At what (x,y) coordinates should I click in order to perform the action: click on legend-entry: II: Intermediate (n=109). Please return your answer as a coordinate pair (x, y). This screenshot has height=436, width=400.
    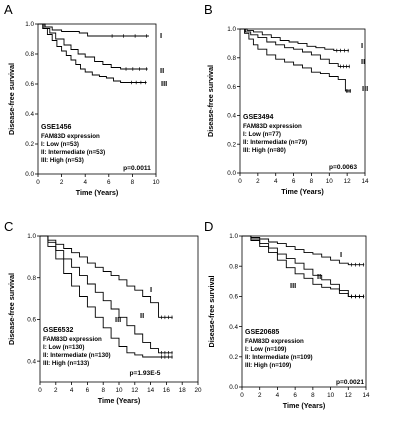
    Looking at the image, I should click on (279, 357).